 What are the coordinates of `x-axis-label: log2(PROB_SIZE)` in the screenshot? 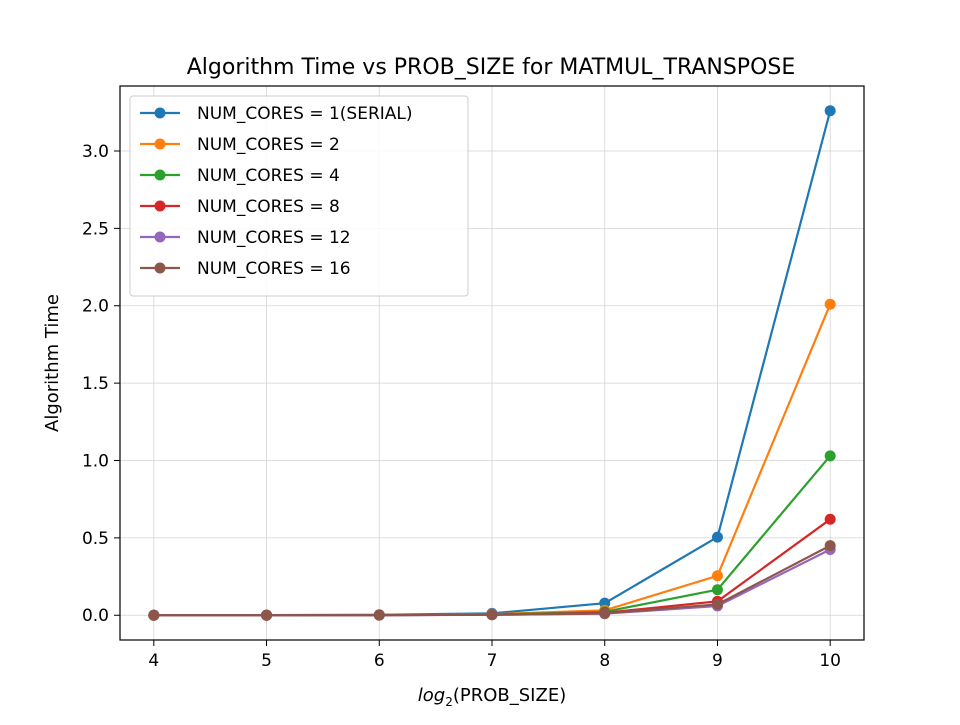 It's located at (492, 697).